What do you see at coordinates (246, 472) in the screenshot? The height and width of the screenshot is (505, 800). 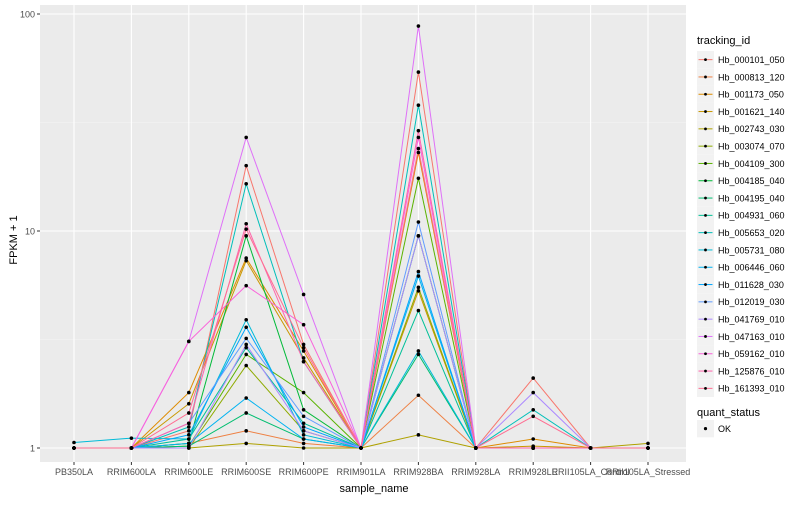 I see `x-tick-label: RRIM600SE` at bounding box center [246, 472].